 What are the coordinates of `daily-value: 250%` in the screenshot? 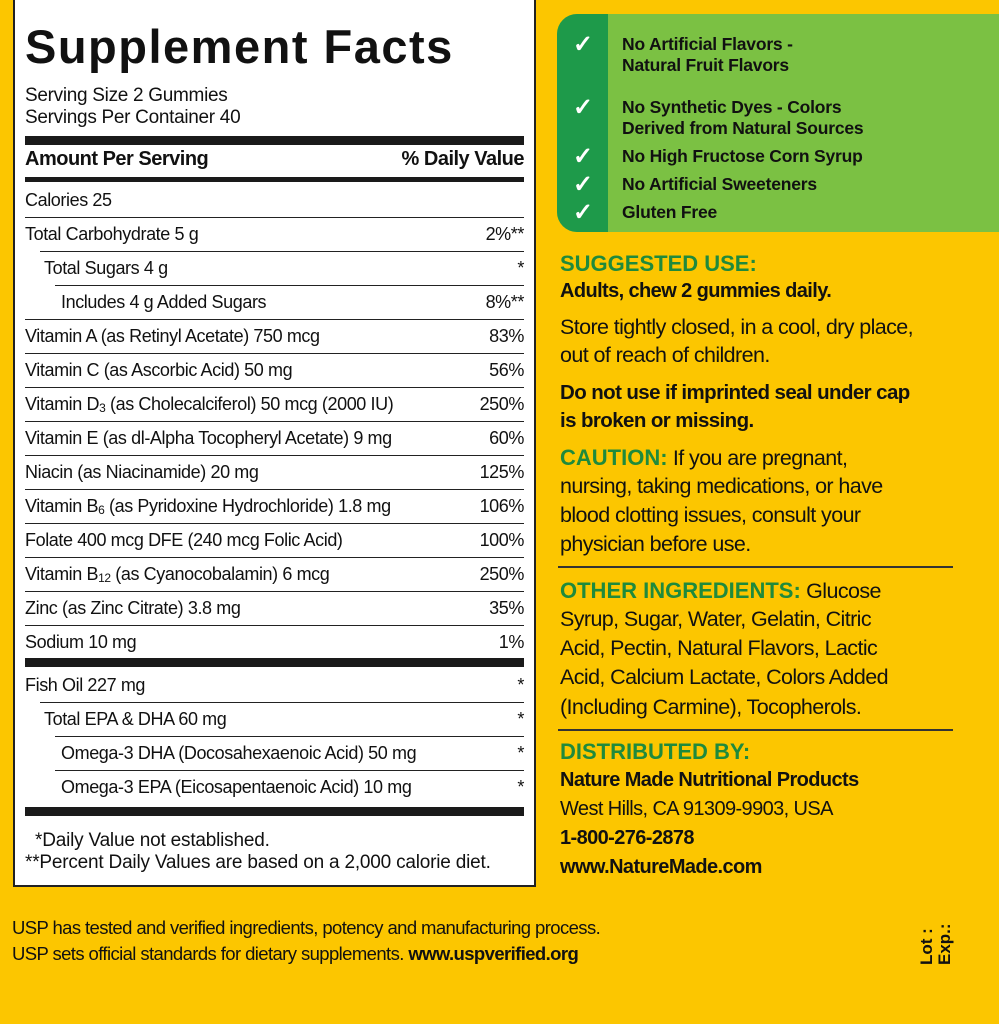 It's located at (502, 404).